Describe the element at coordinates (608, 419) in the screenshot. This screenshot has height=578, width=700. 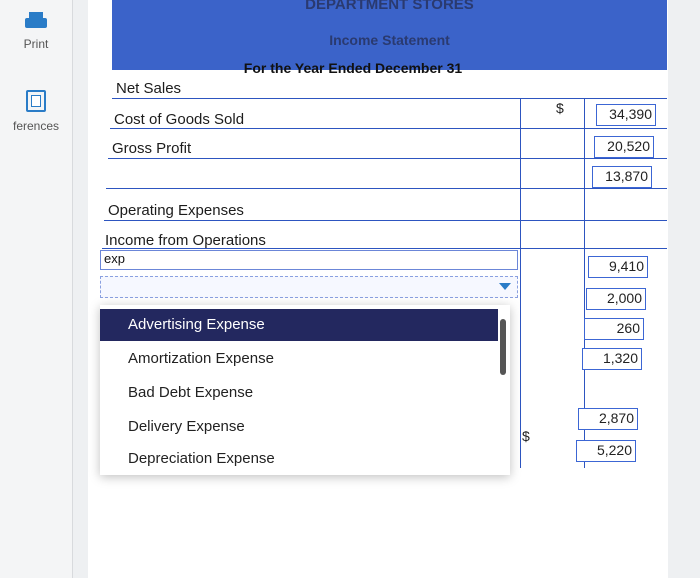
I see `expense-value-5: 2,870` at that location.